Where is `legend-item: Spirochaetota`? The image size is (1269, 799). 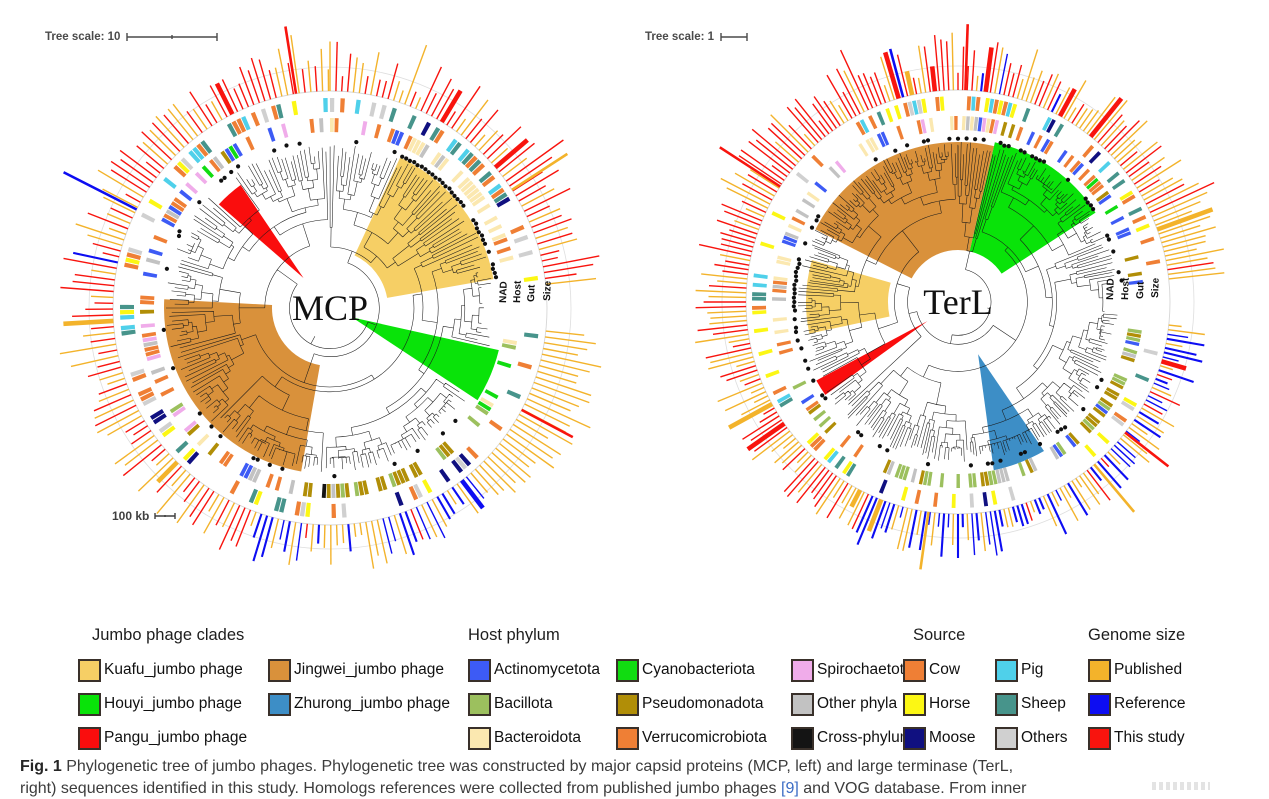
legend-item: Spirochaetota is located at coordinates (852, 670).